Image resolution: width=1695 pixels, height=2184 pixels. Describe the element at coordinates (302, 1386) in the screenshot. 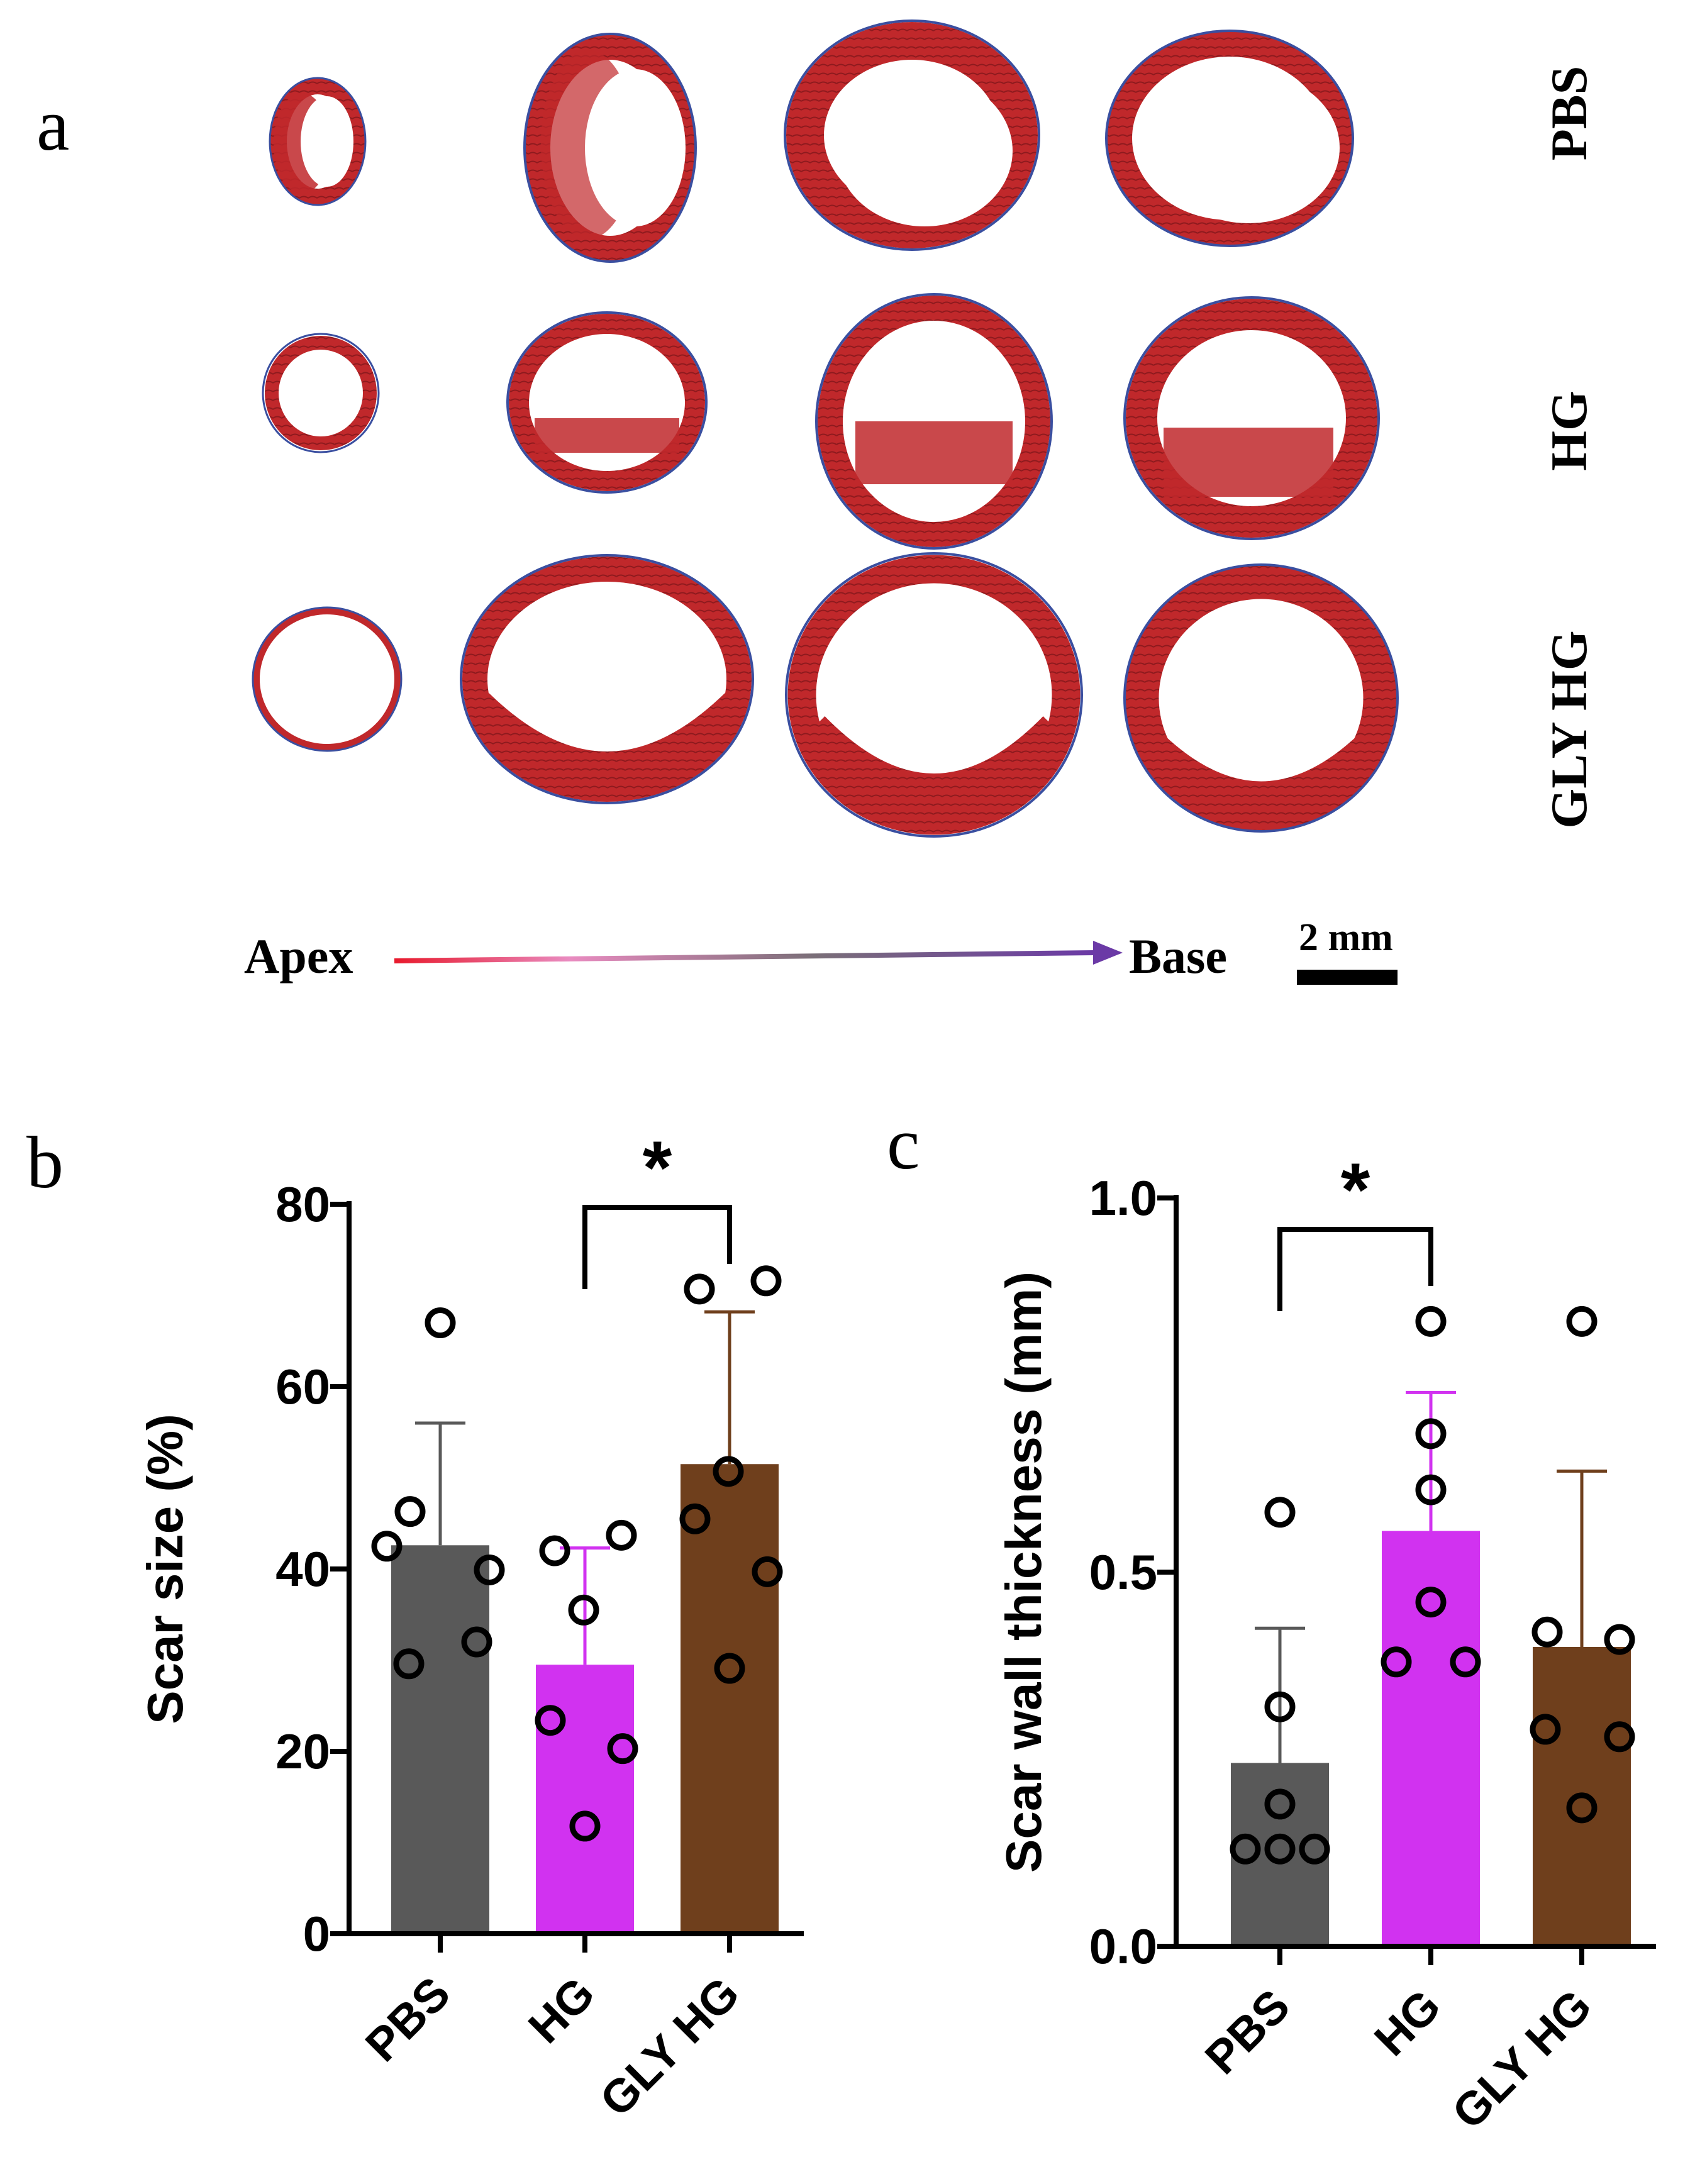

I see `y-tick-label: 60` at that location.